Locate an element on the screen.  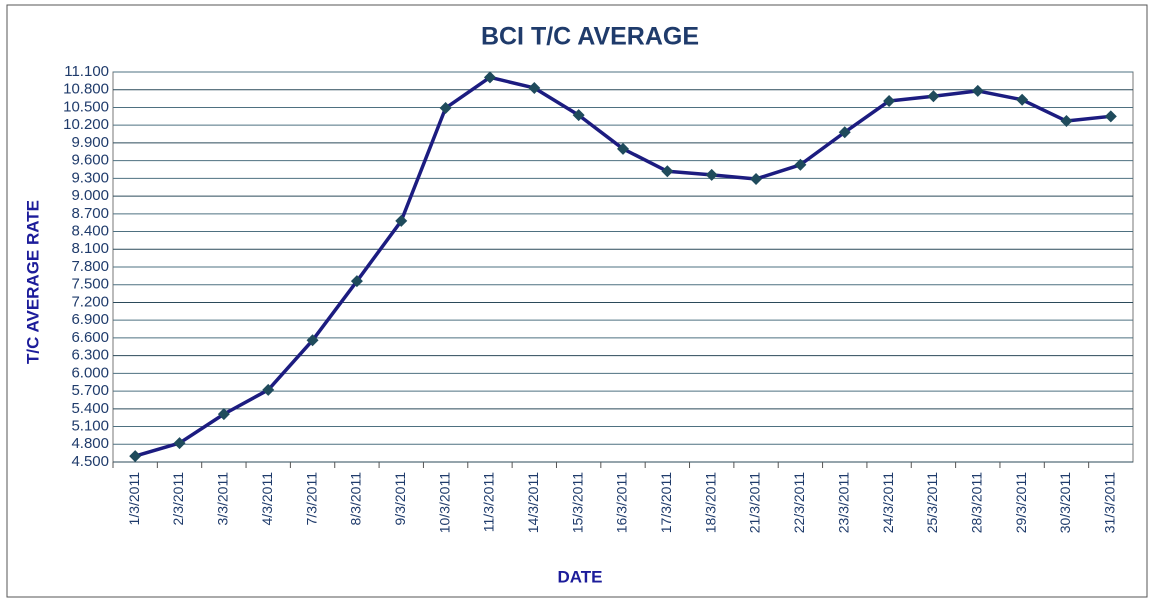
y-tick-label: 9.900 is located at coordinates (90, 142).